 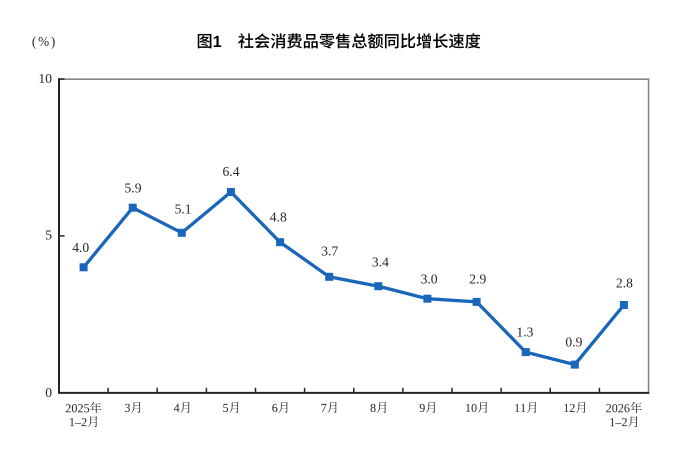 I want to click on svg-text: 4.0, so click(x=80, y=247).